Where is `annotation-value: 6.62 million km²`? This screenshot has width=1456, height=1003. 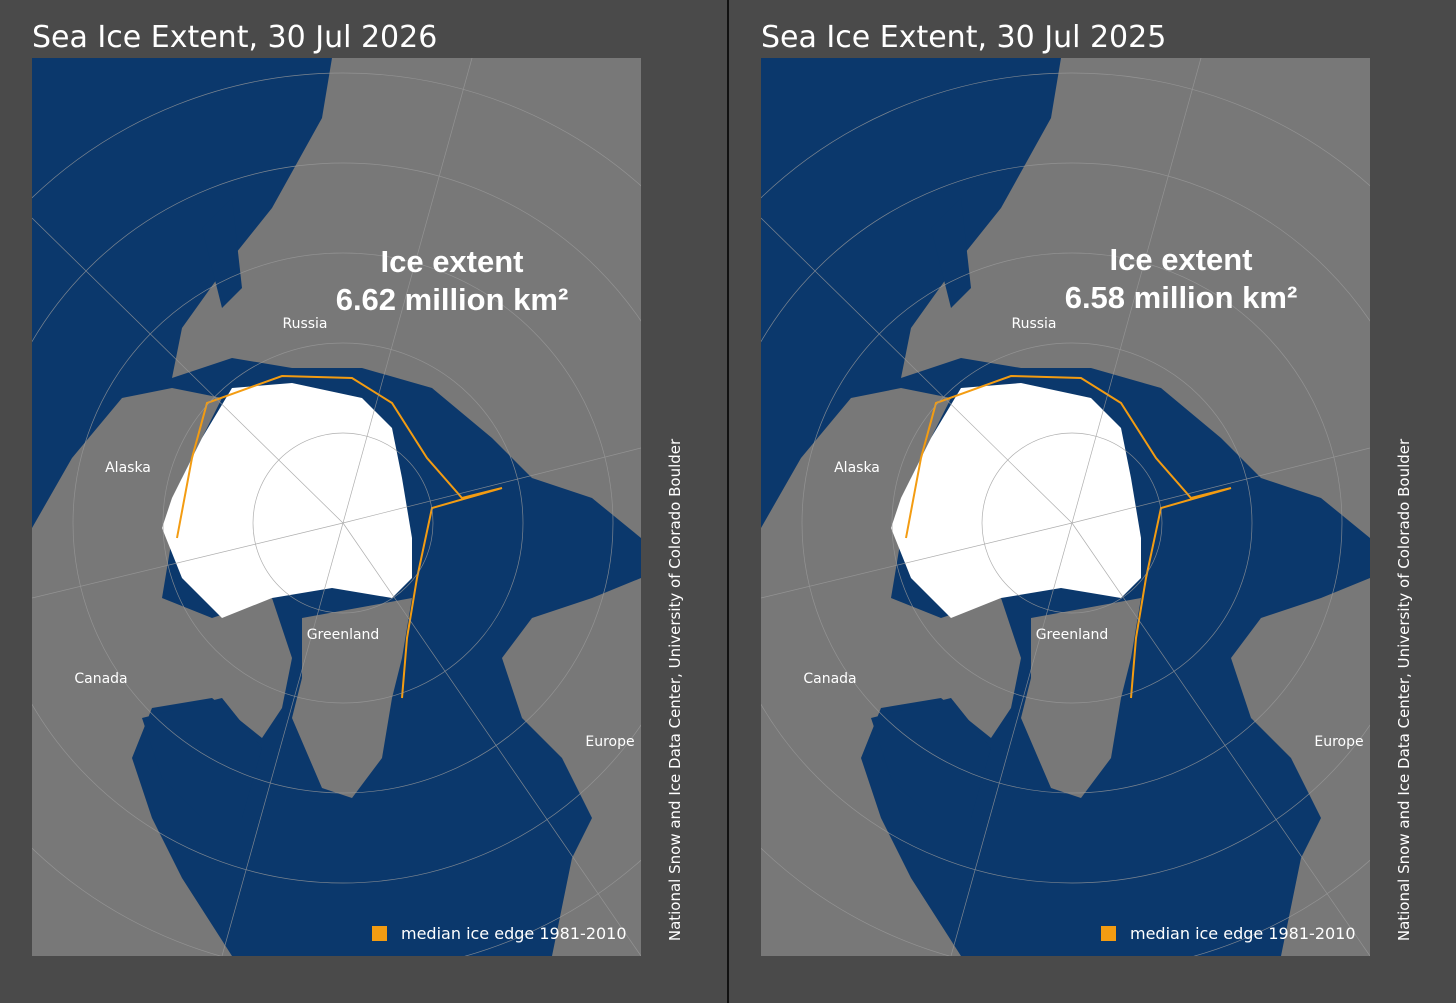 annotation-value: 6.62 million km² is located at coordinates (452, 299).